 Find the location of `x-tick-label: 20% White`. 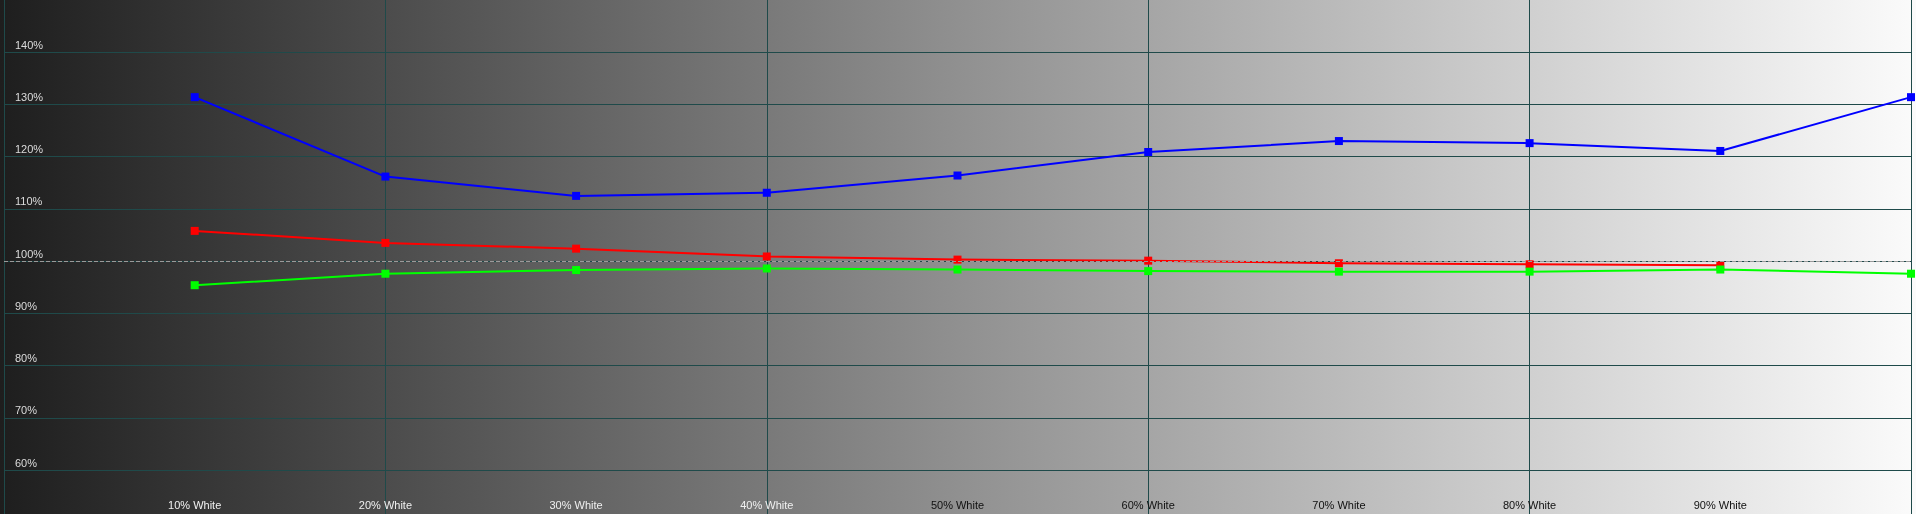

x-tick-label: 20% White is located at coordinates (385, 504).